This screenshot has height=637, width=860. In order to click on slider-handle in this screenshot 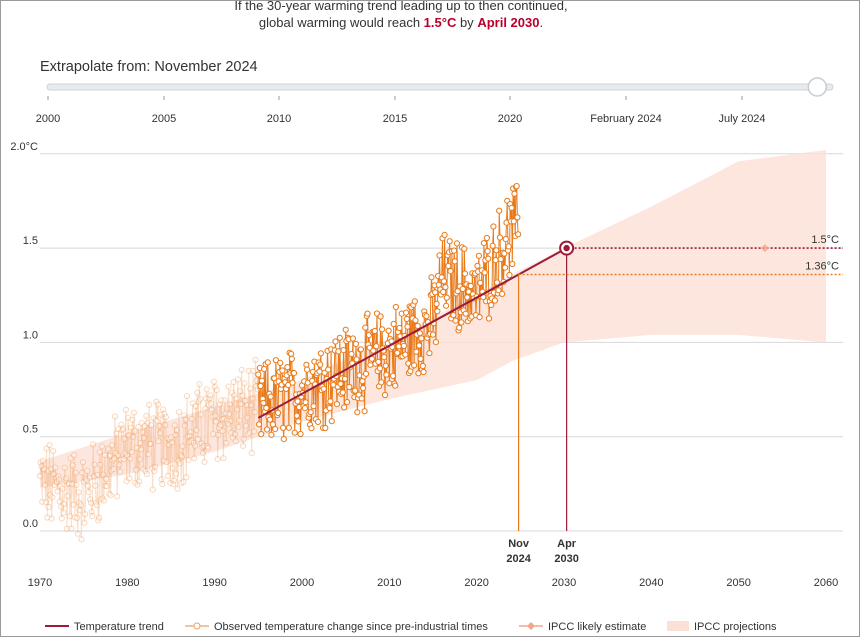, I will do `click(817, 87)`.